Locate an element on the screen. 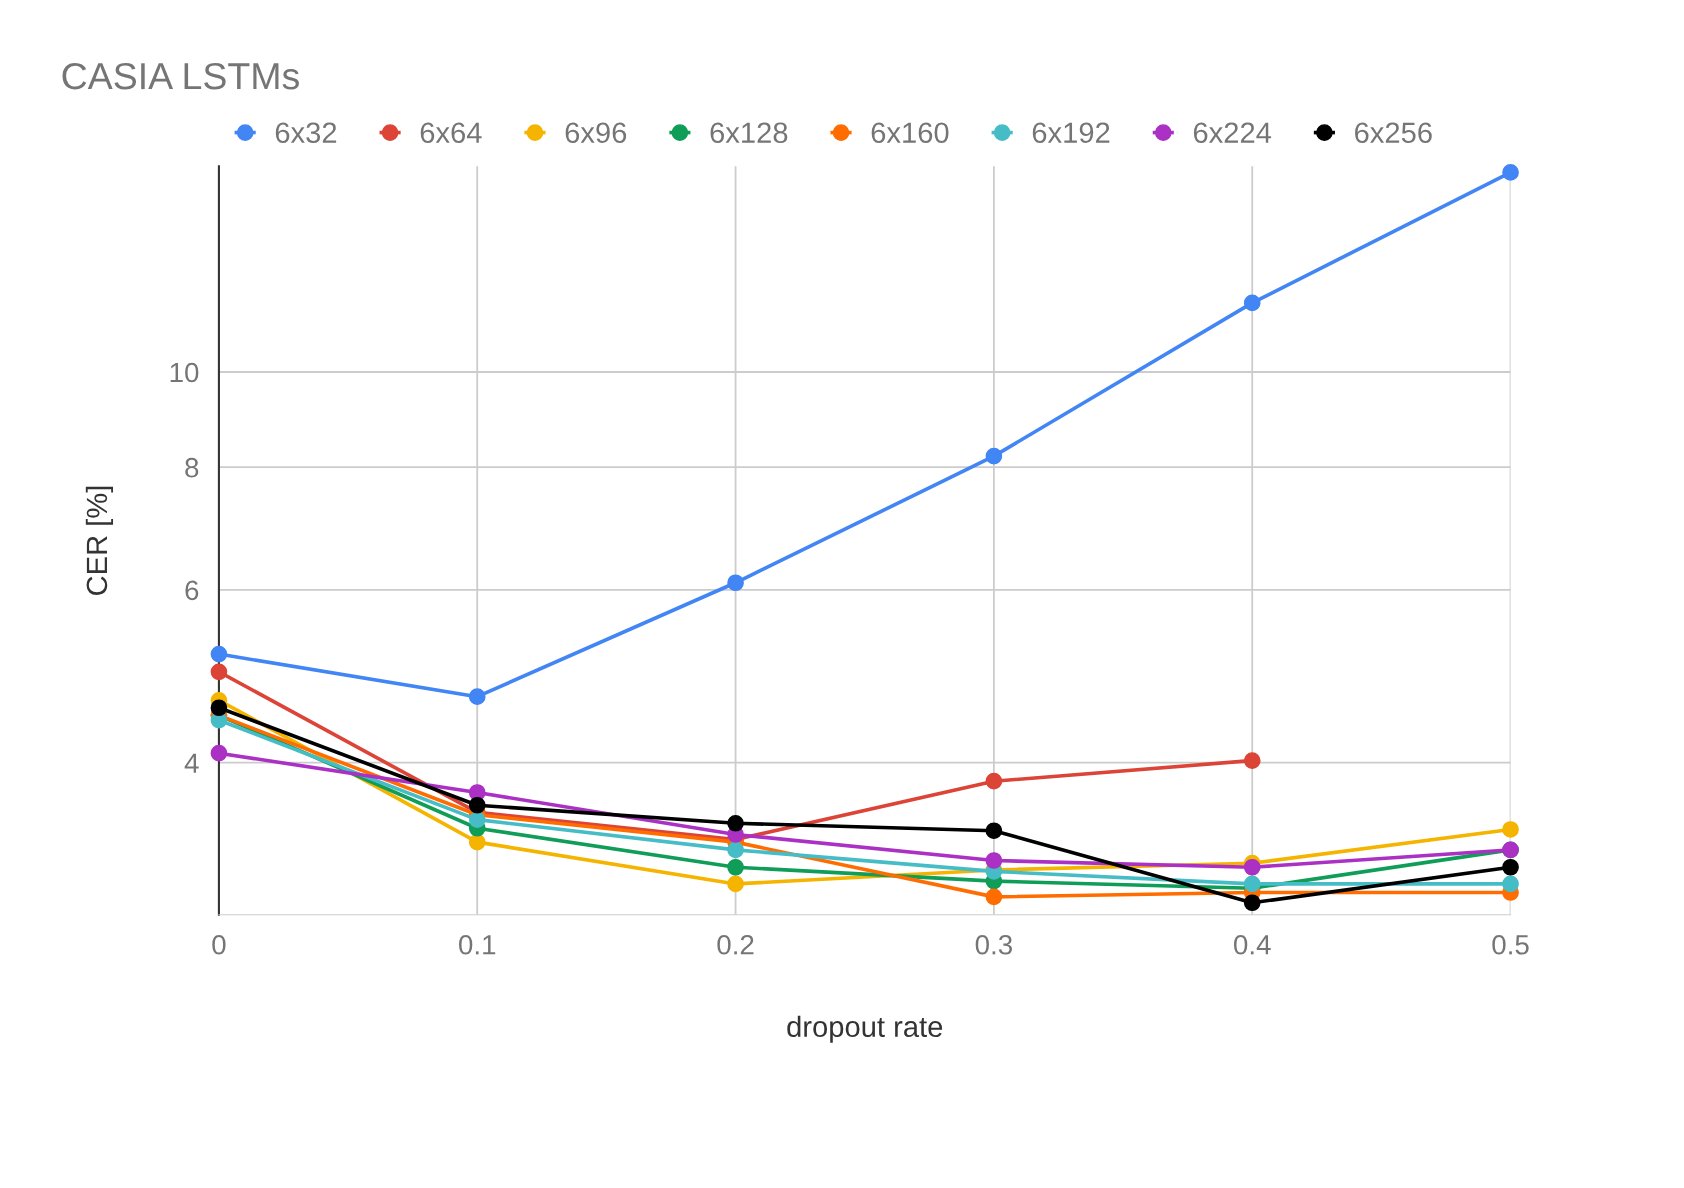  legend-label: 6x128 is located at coordinates (749, 133).